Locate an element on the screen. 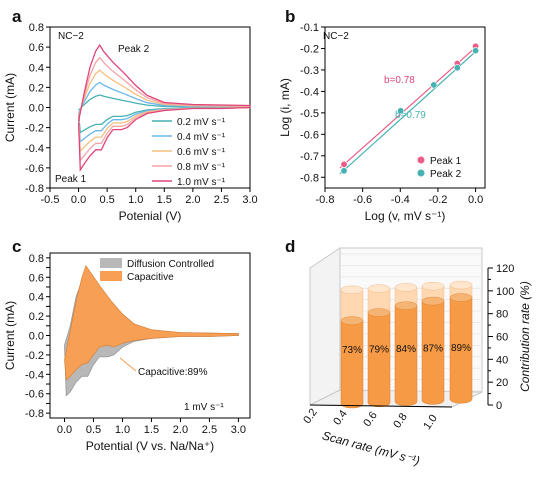  d-ylabel: Contribution rate (%) is located at coordinates (525, 336).